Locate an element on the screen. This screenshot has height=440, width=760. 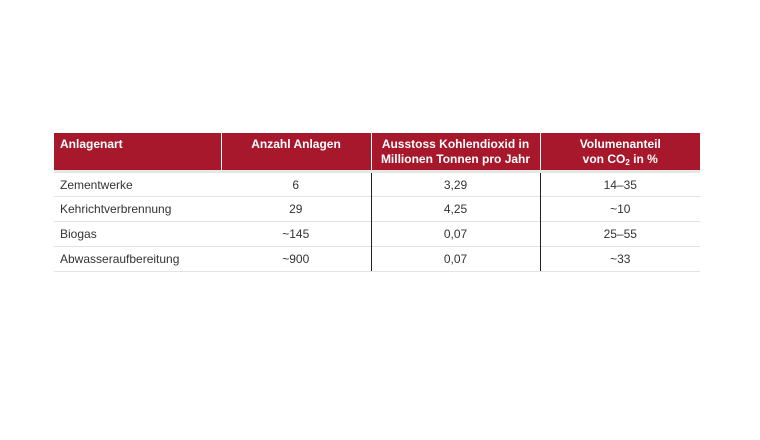
header-plant-count-label: Anzahl Anlagen is located at coordinates (296, 144).